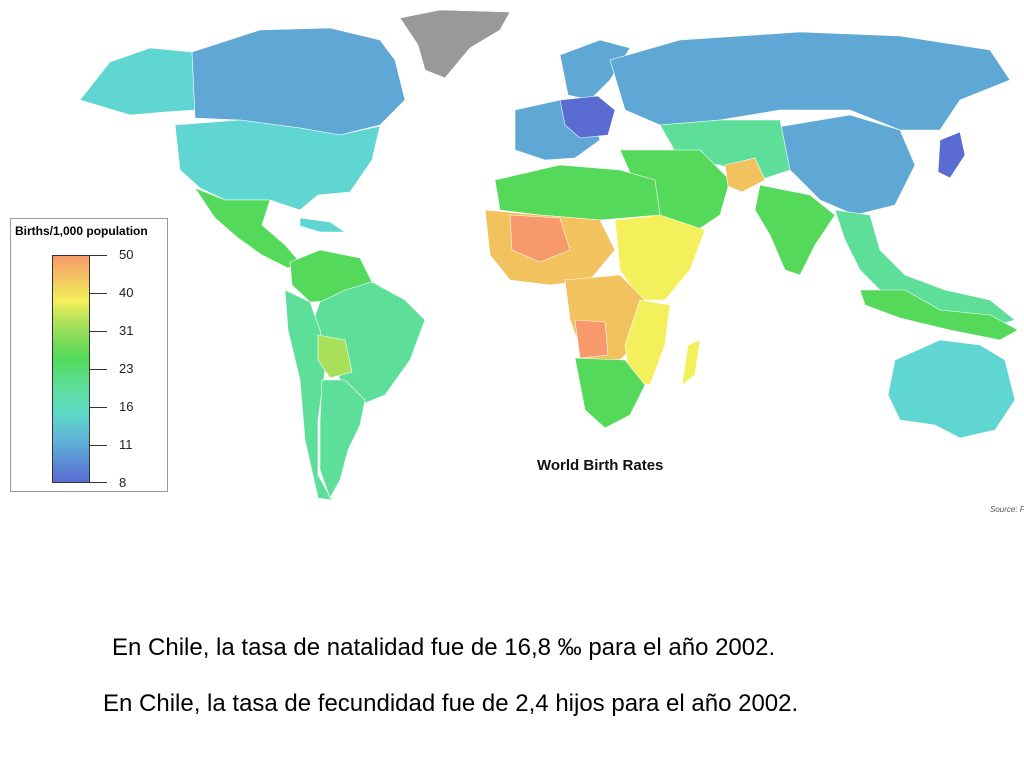 The width and height of the screenshot is (1024, 768). I want to click on legend-tick-label: 31, so click(126, 330).